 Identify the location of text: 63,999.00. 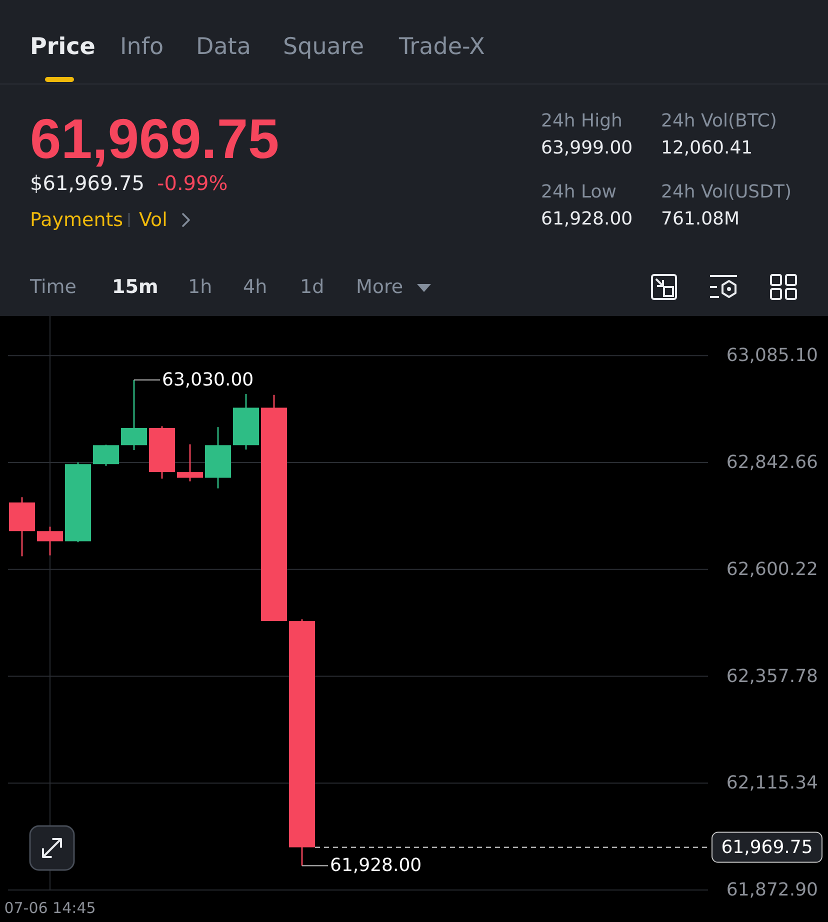
(587, 148).